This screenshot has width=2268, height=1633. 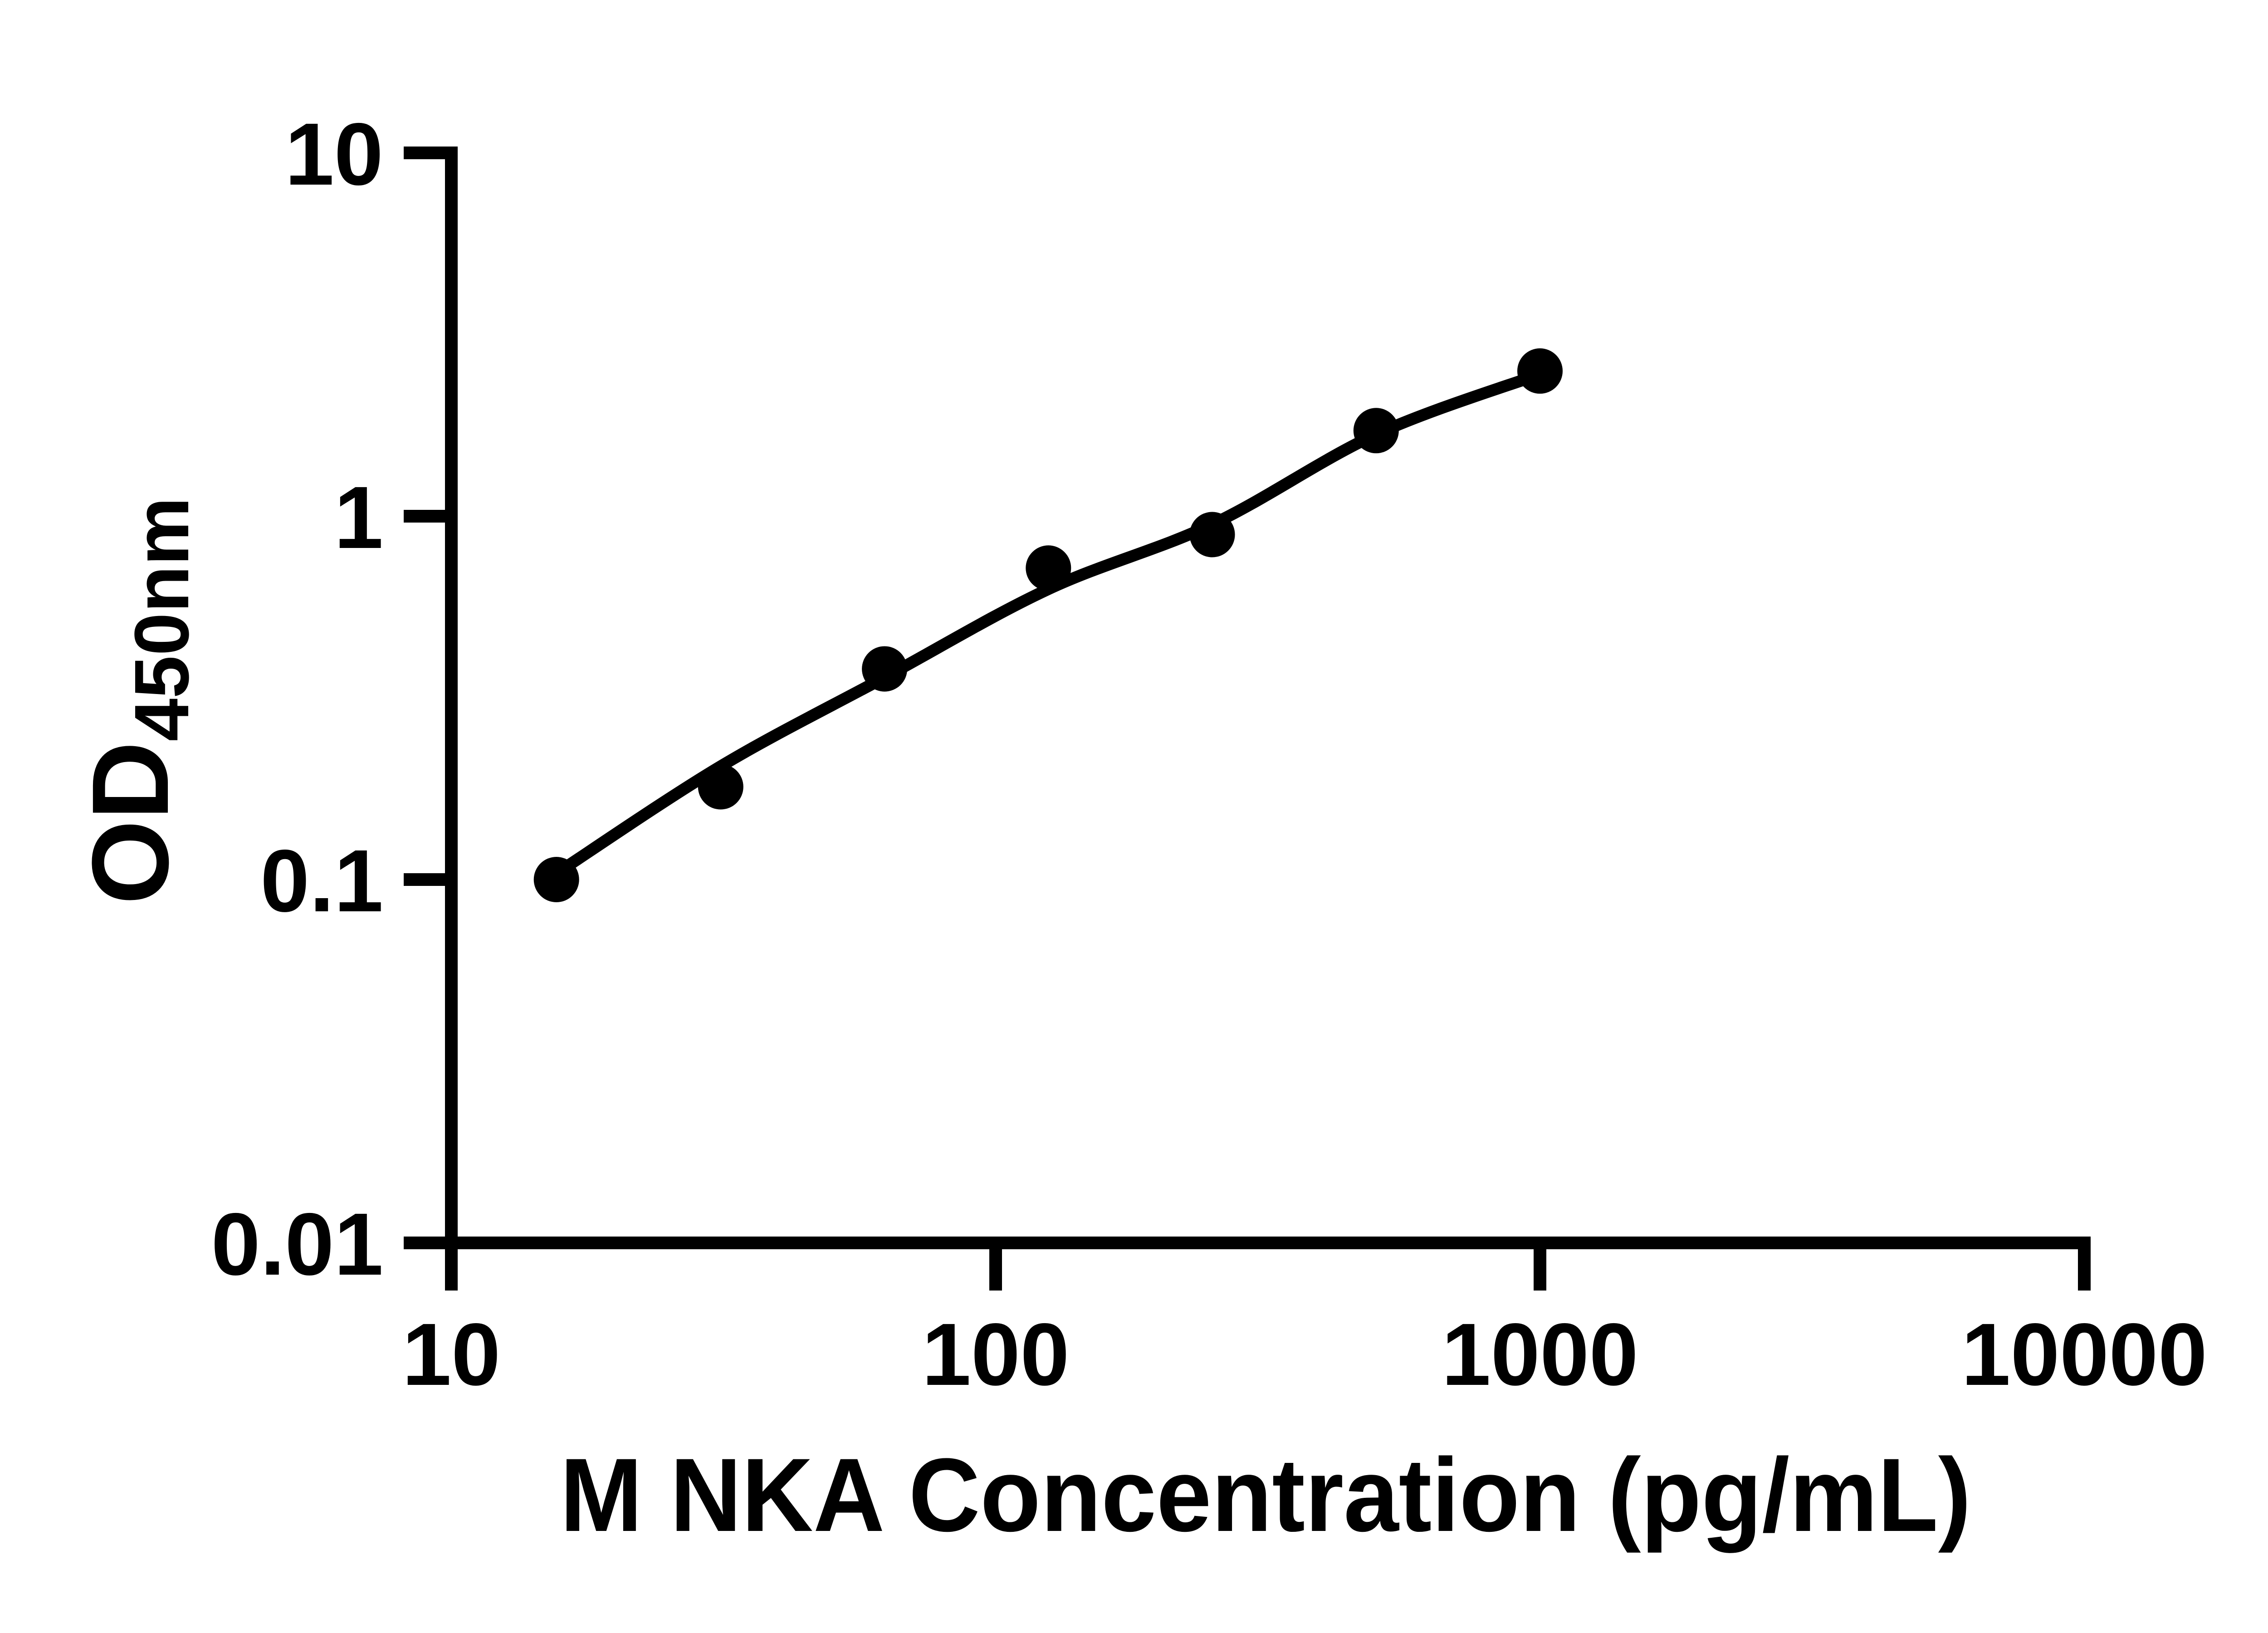 What do you see at coordinates (297, 699) in the screenshot?
I see `y-tick-labels: 10 1 0.1 0.01` at bounding box center [297, 699].